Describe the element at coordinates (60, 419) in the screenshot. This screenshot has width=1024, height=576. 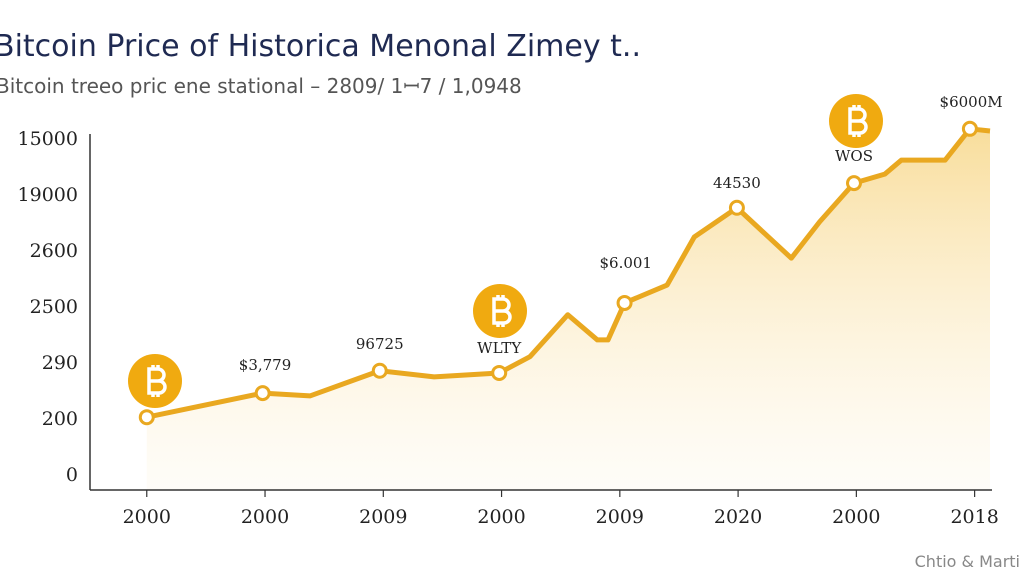
I see `y-tick-label: 200` at that location.